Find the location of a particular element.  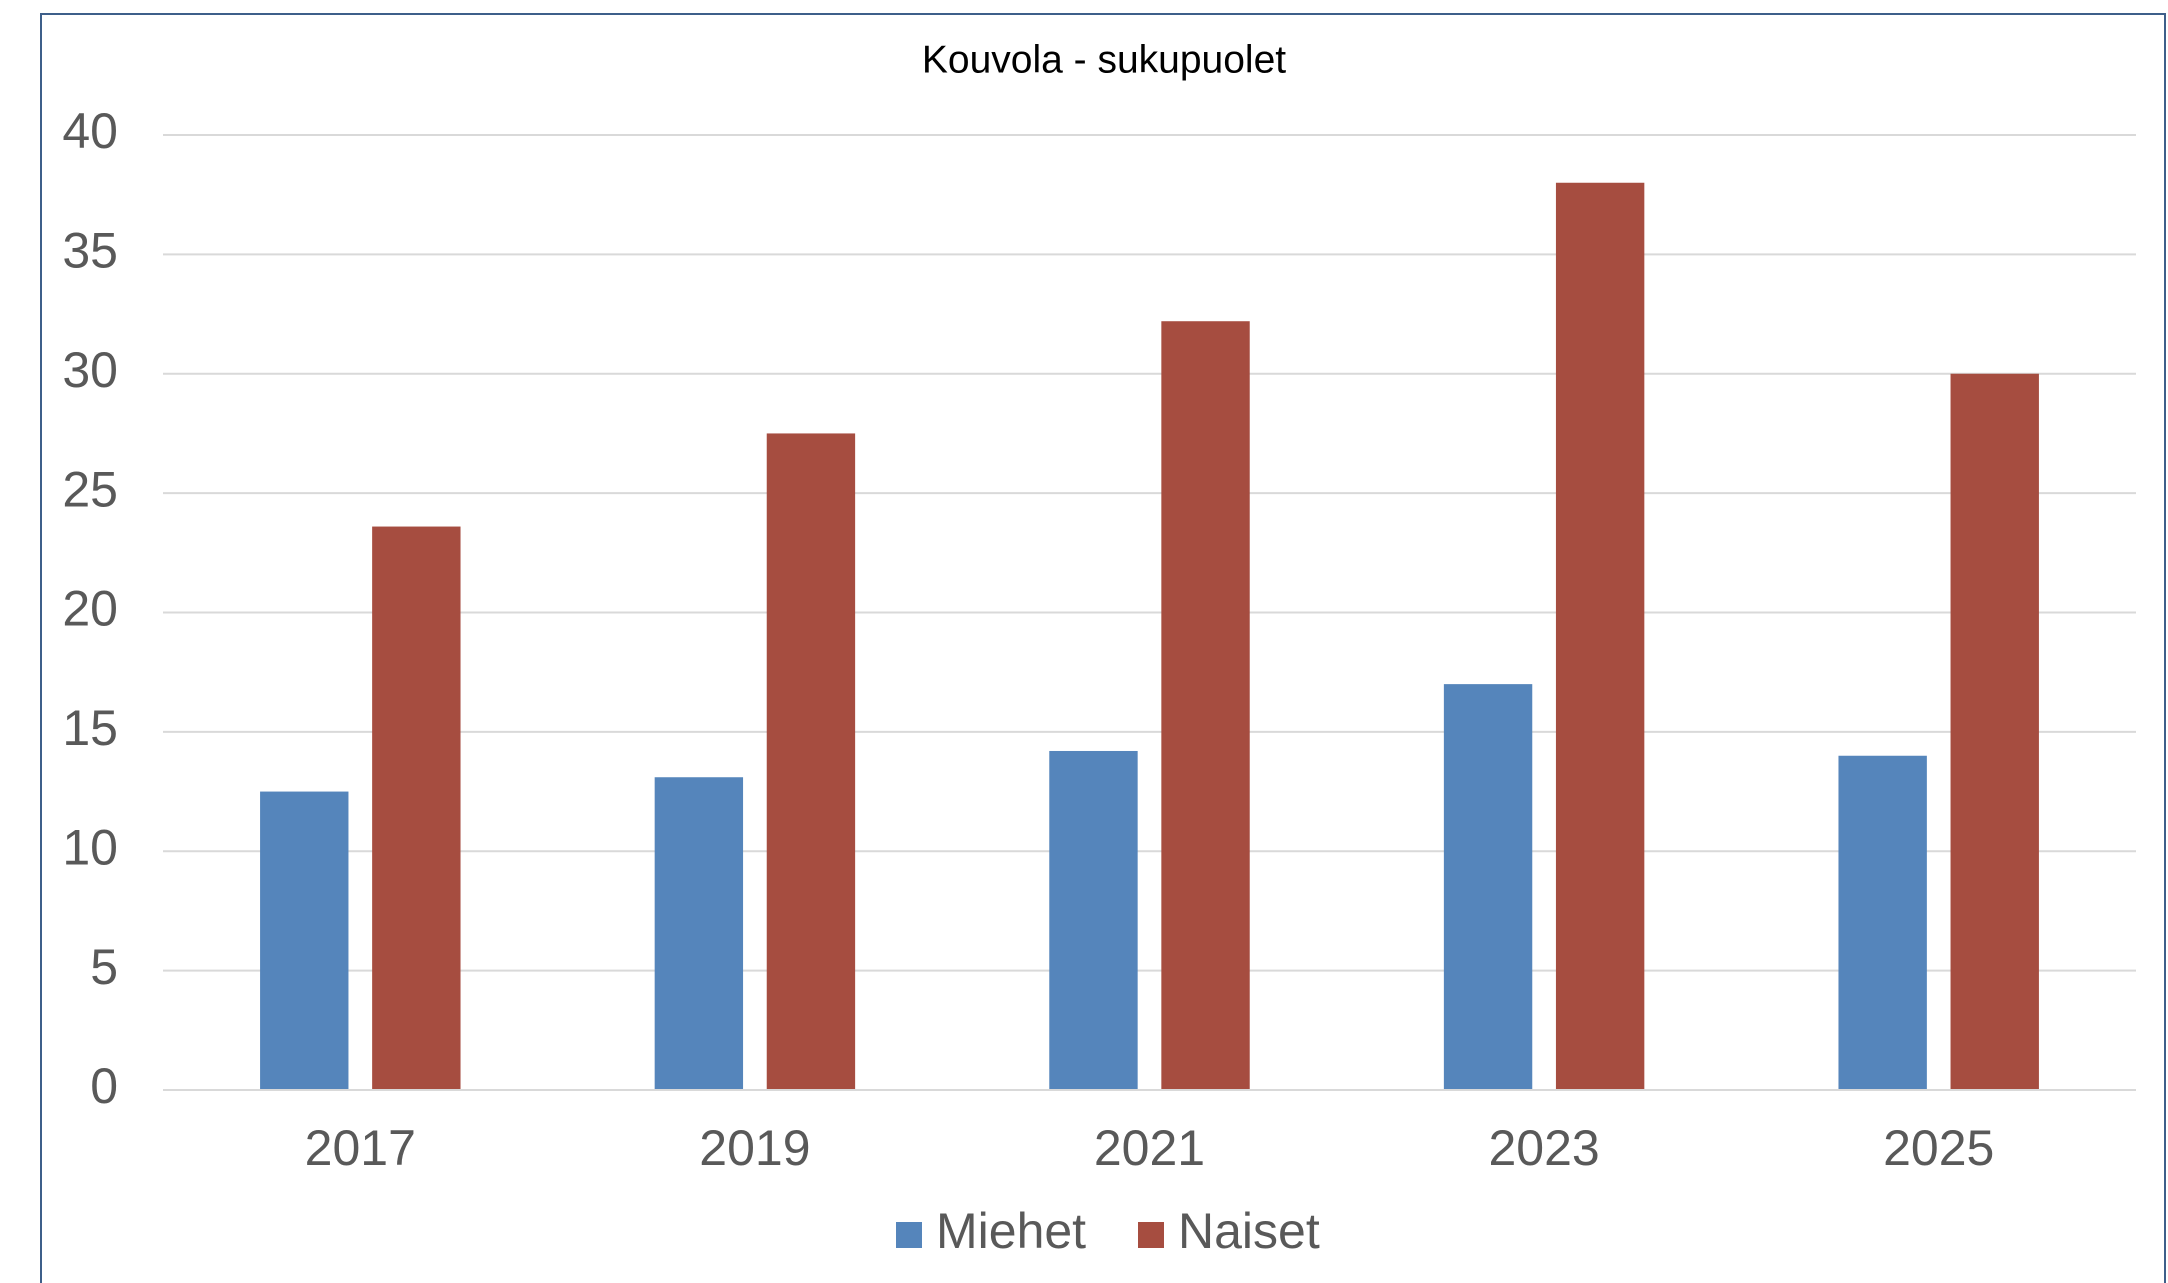

y-tick-label: 25 is located at coordinates (90, 489).